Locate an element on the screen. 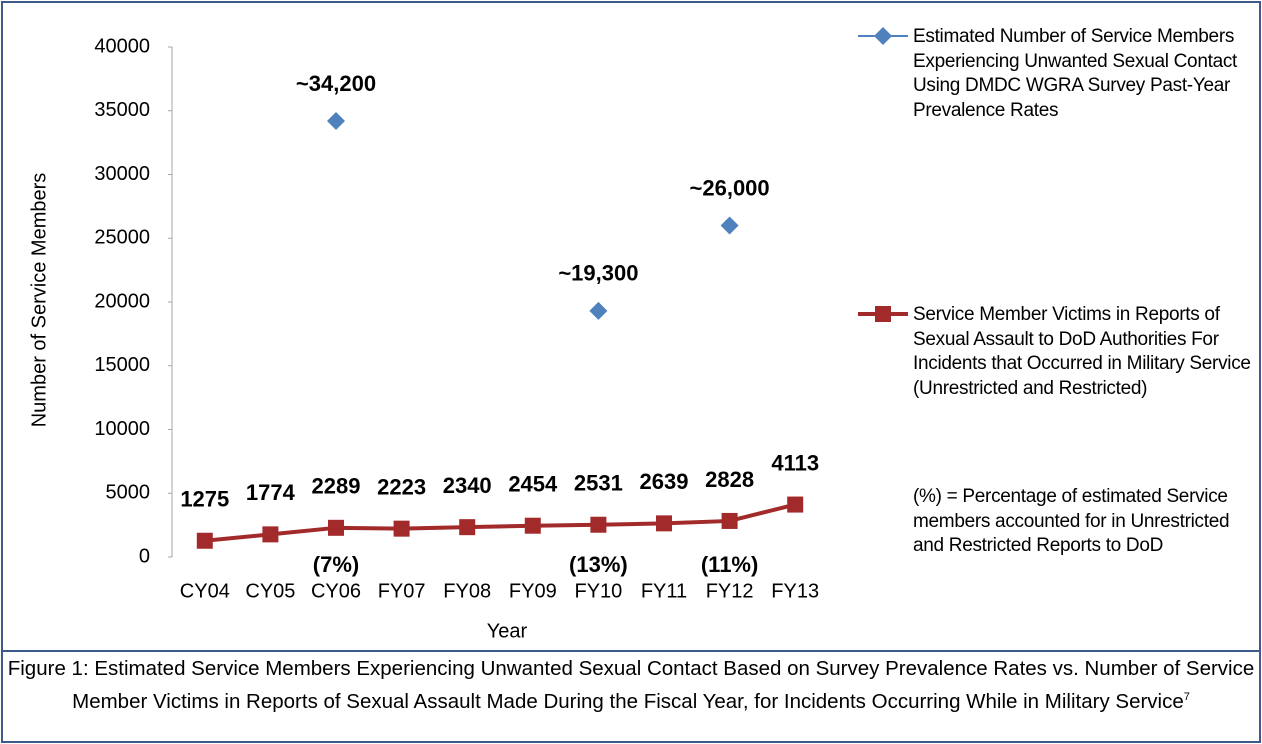  data-label: 2454 is located at coordinates (533, 484).